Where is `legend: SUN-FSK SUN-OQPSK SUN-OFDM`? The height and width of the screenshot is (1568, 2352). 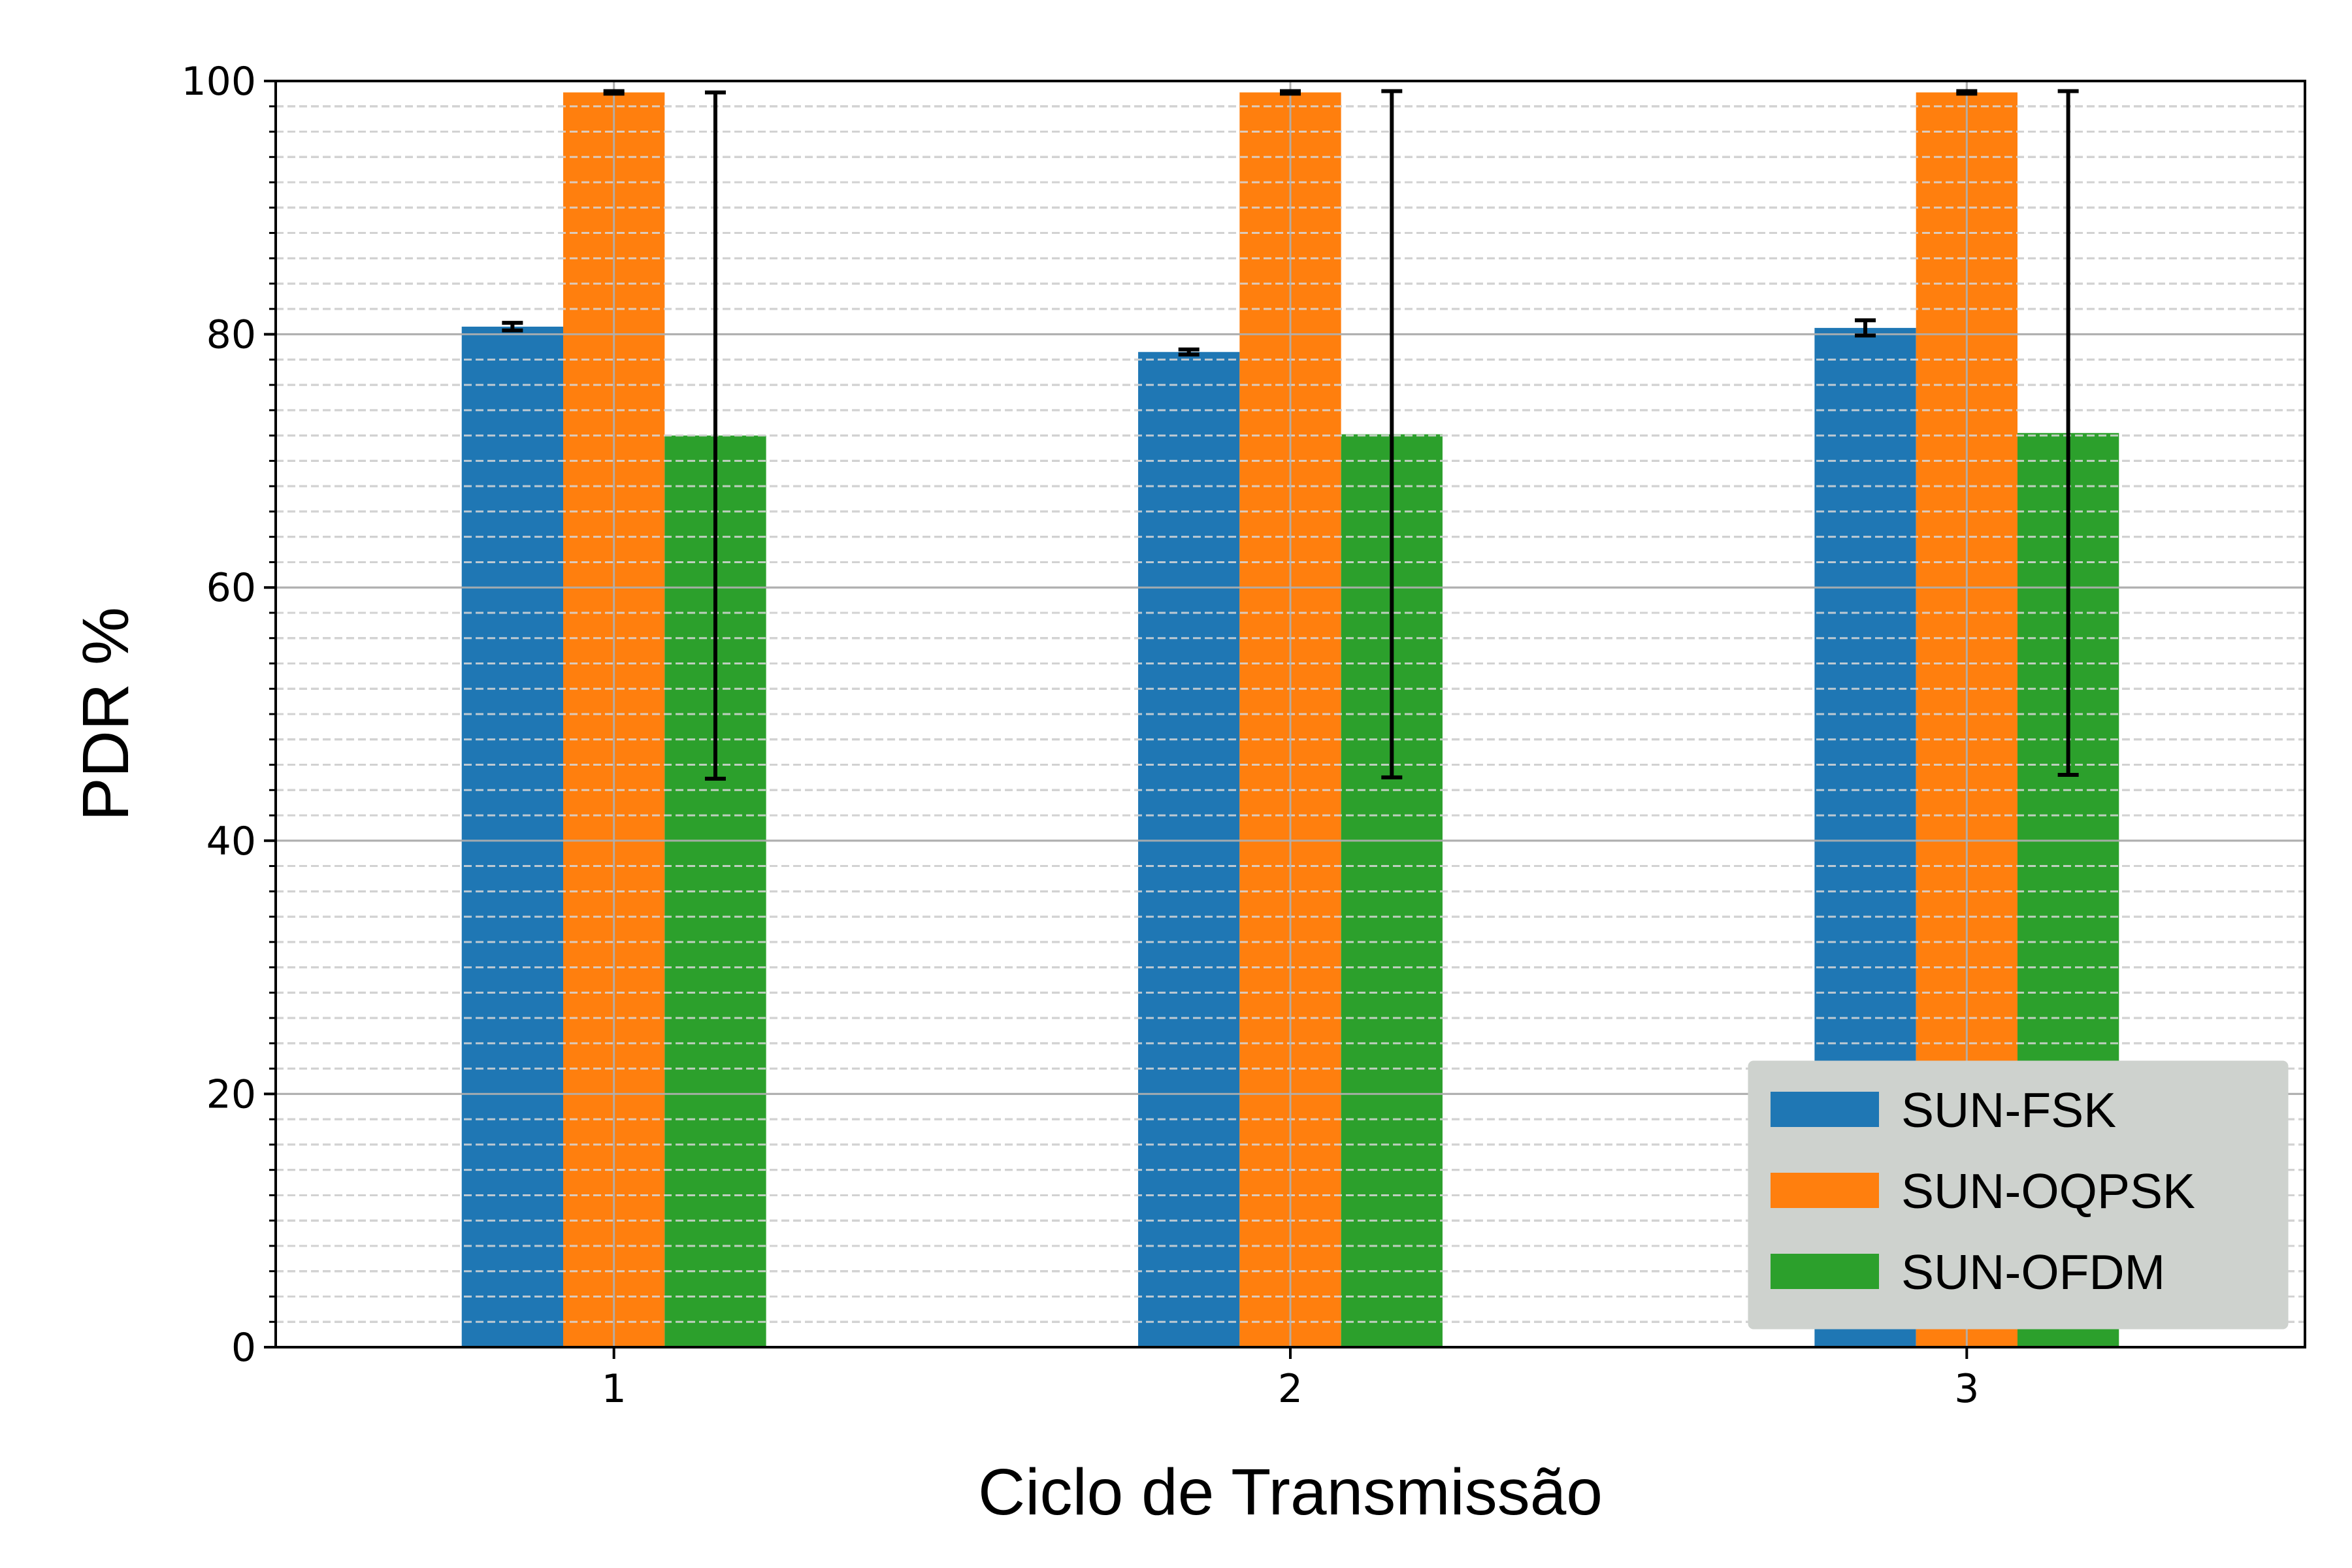
legend: SUN-FSK SUN-OQPSK SUN-OFDM is located at coordinates (2018, 1195).